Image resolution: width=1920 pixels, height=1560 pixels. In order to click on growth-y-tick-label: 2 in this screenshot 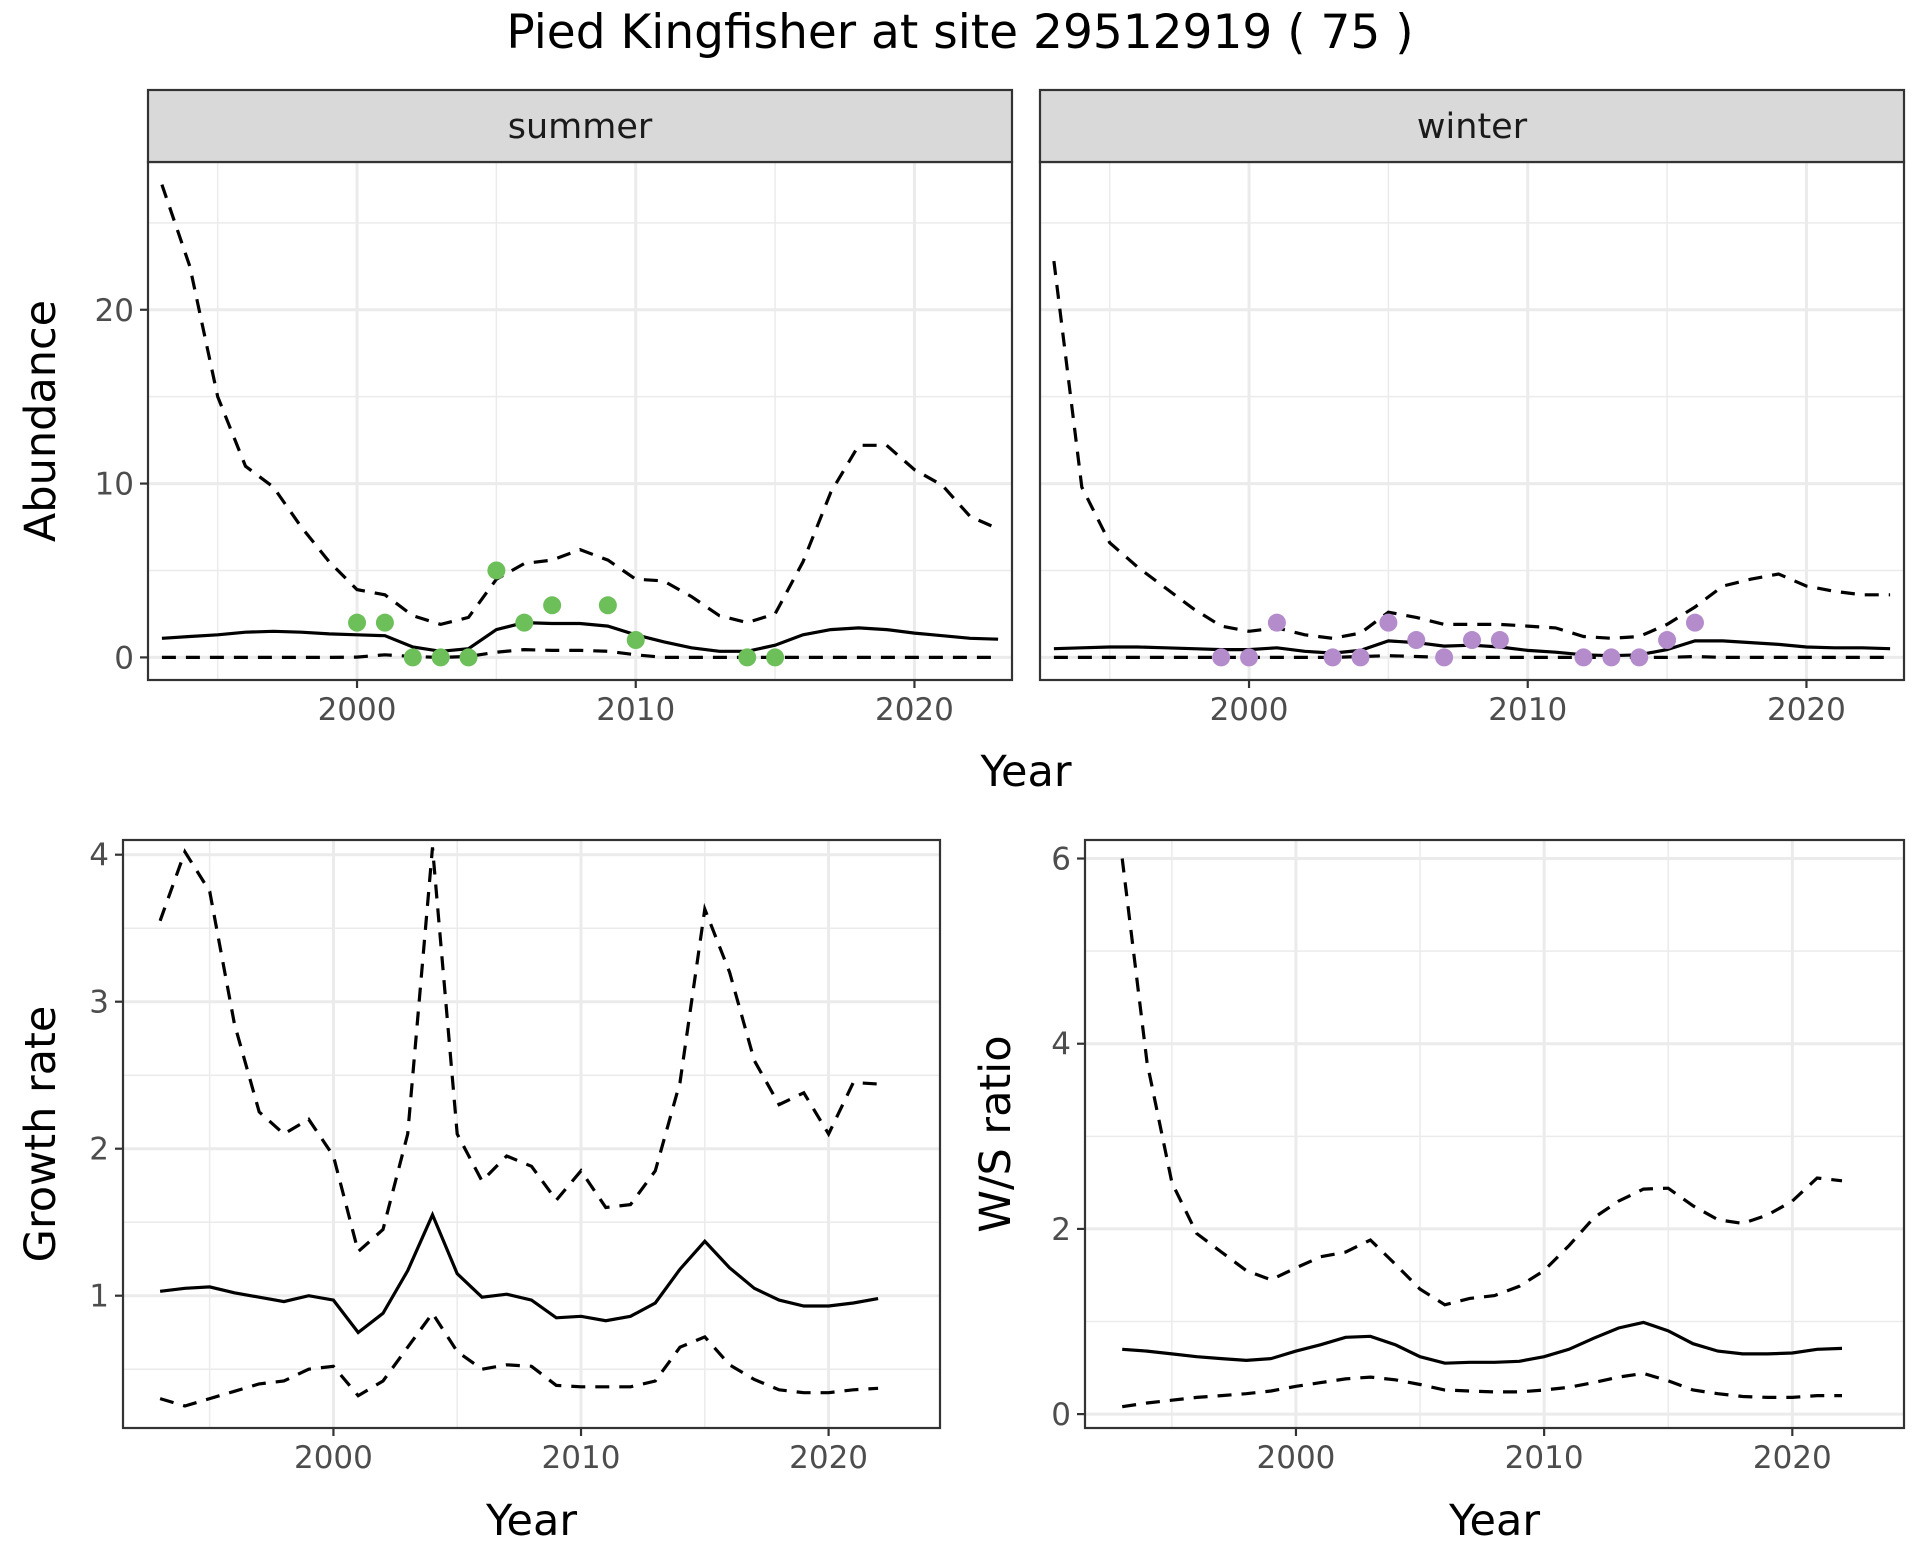, I will do `click(99, 1150)`.